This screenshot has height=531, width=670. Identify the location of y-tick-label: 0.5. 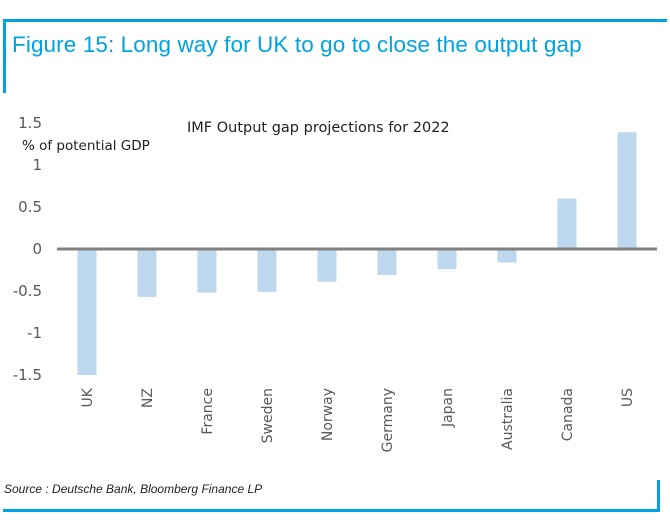
(30, 207).